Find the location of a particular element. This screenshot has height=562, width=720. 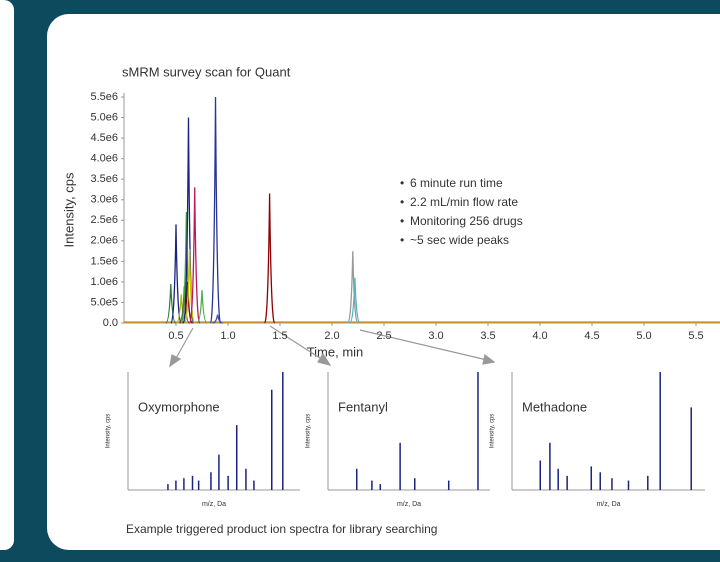

y-tick-label: 2.0e6 is located at coordinates (104, 241).